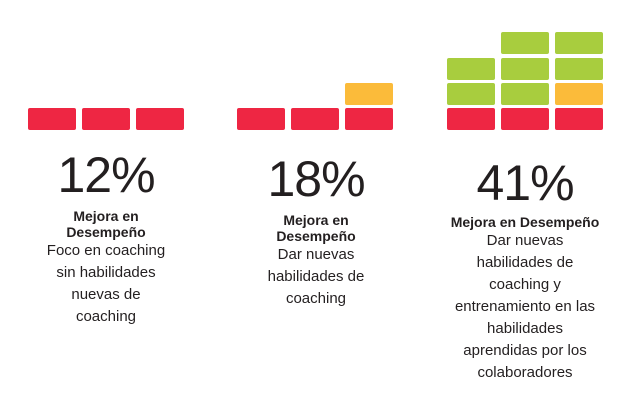 The image size is (633, 408). What do you see at coordinates (316, 276) in the screenshot?
I see `stat-description: Dar nuevas habilidades de coaching` at bounding box center [316, 276].